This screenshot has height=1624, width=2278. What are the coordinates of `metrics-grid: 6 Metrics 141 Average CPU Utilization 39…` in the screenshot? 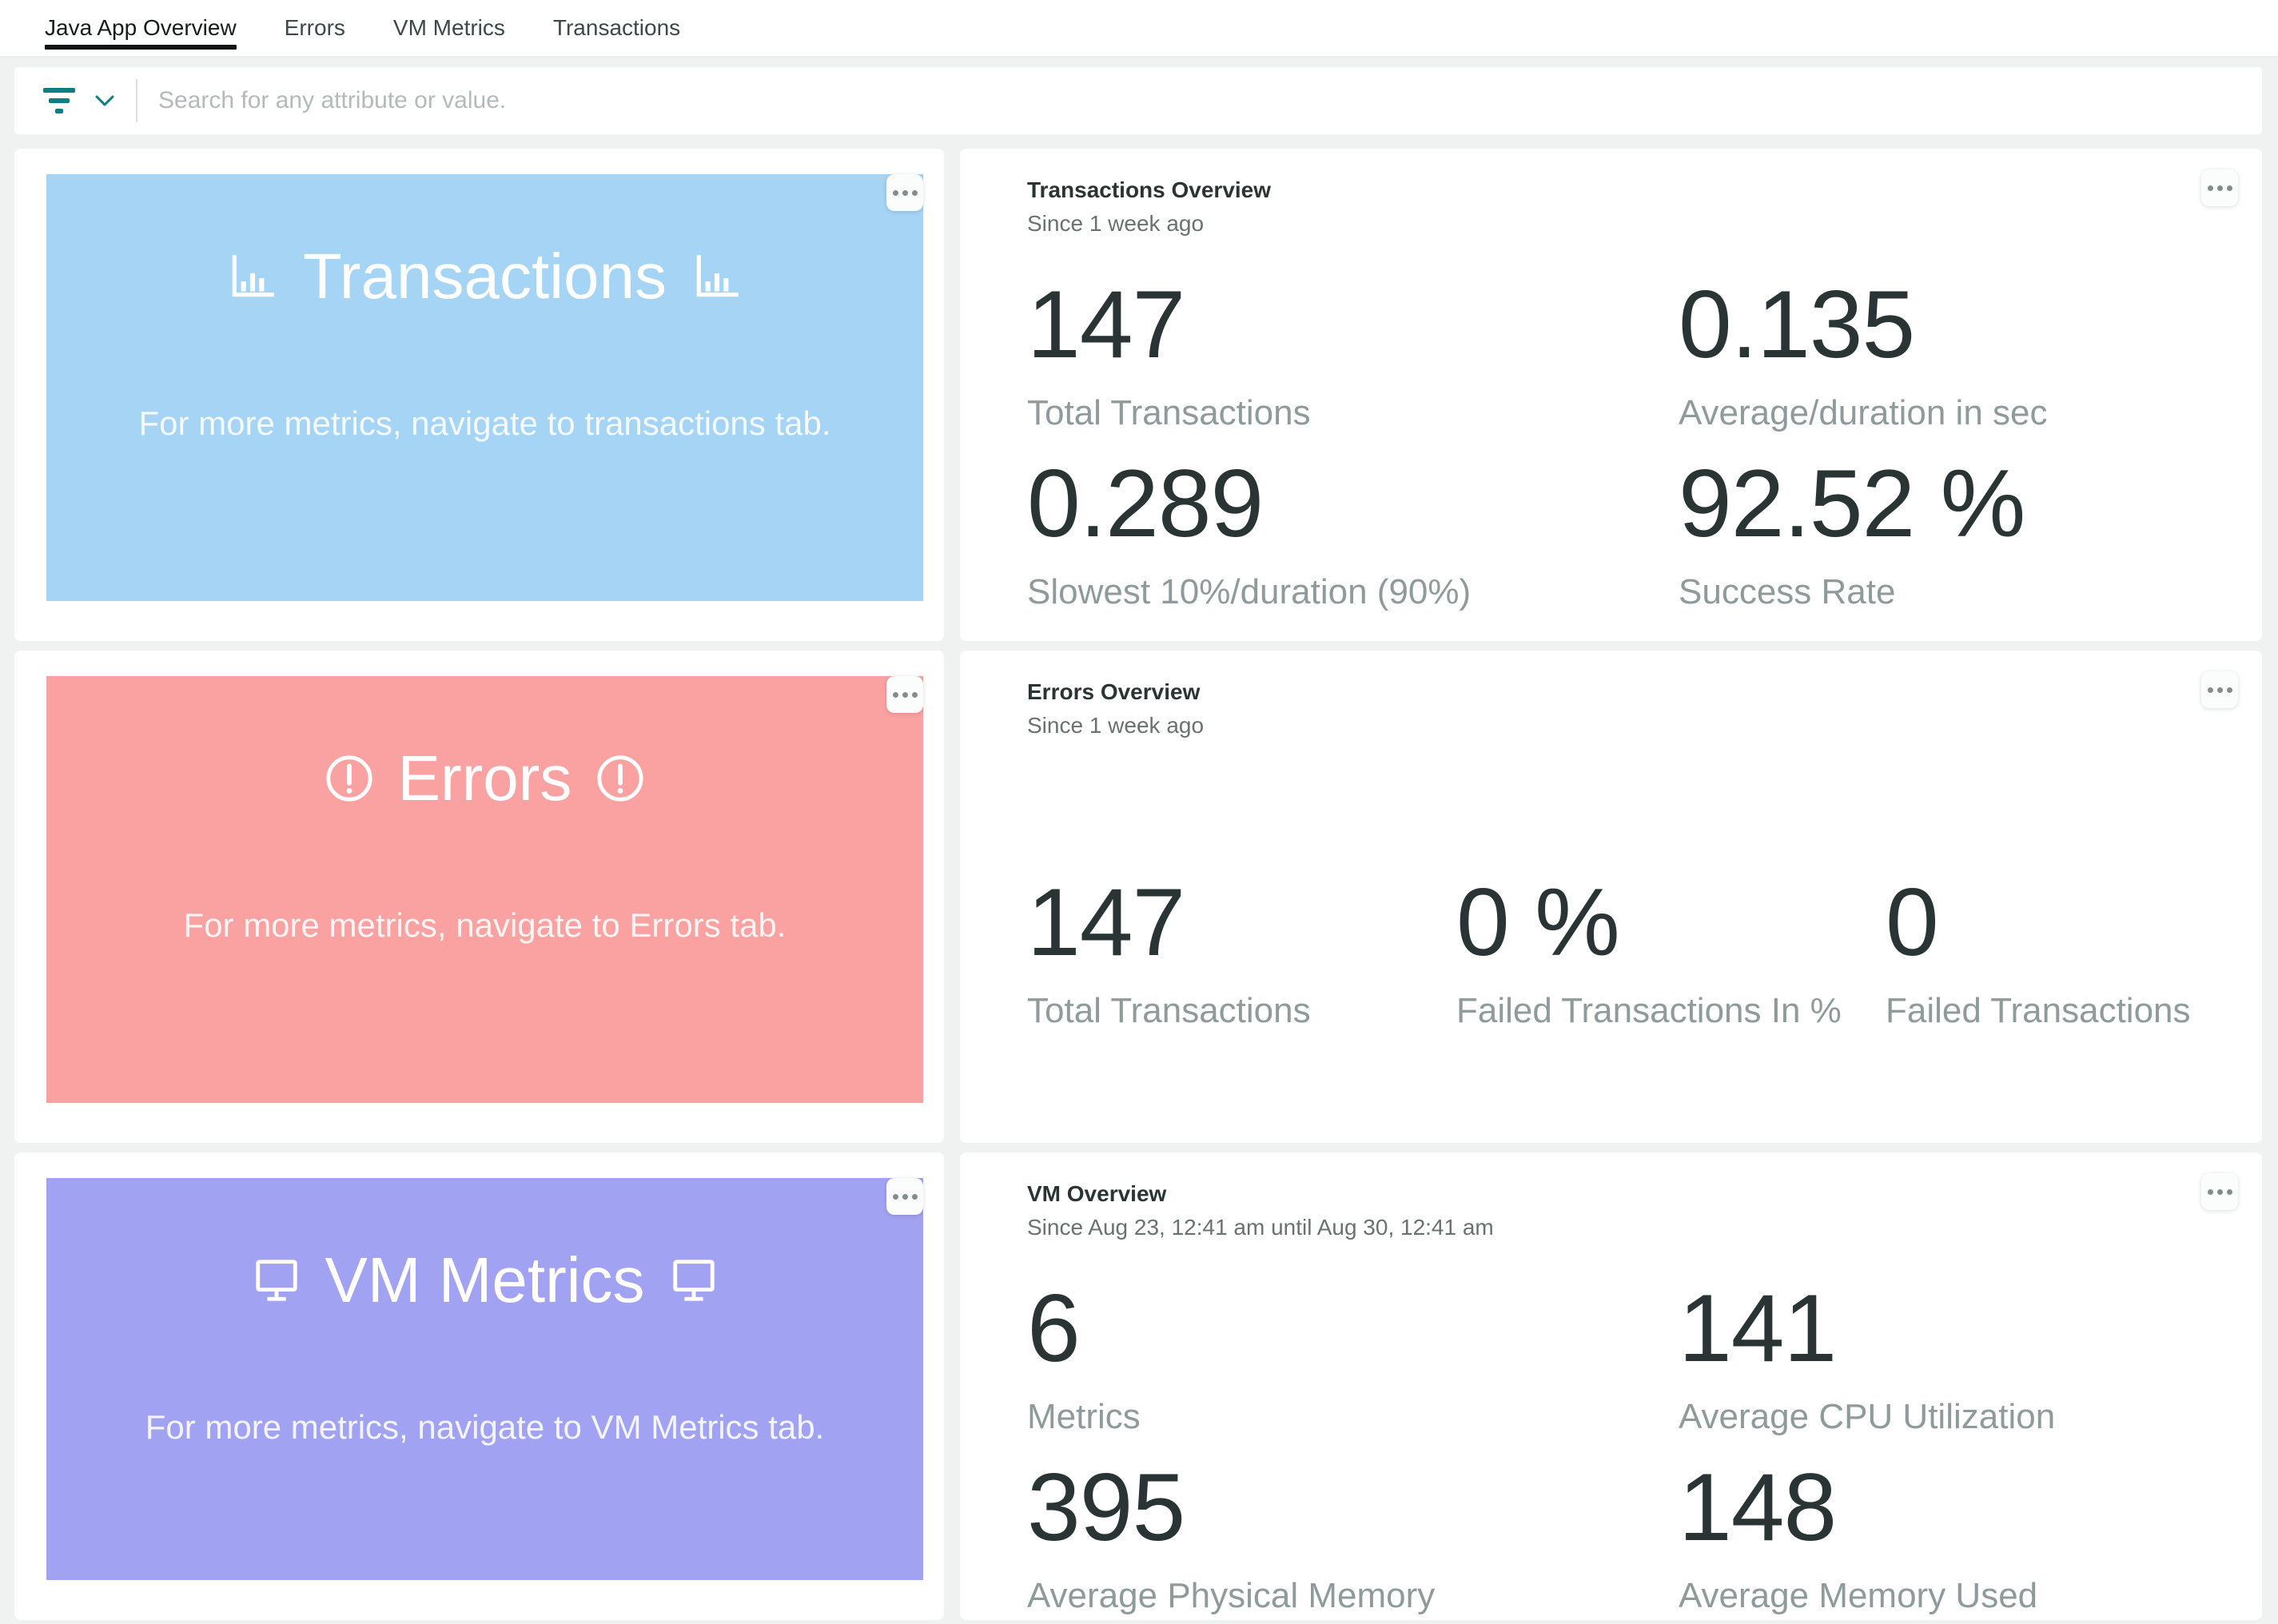 It's located at (1628, 1448).